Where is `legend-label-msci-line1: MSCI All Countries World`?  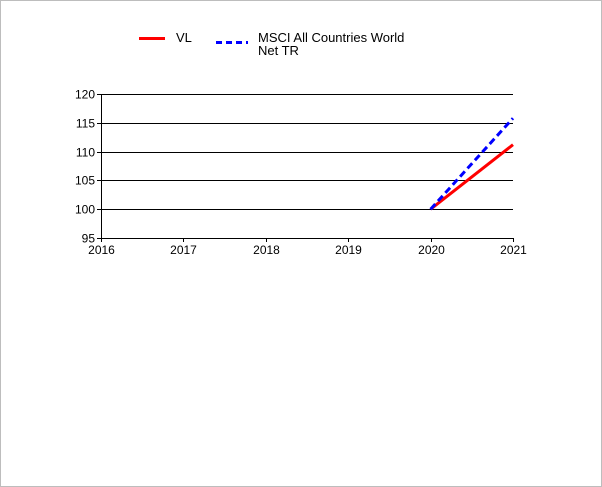 legend-label-msci-line1: MSCI All Countries World is located at coordinates (331, 37).